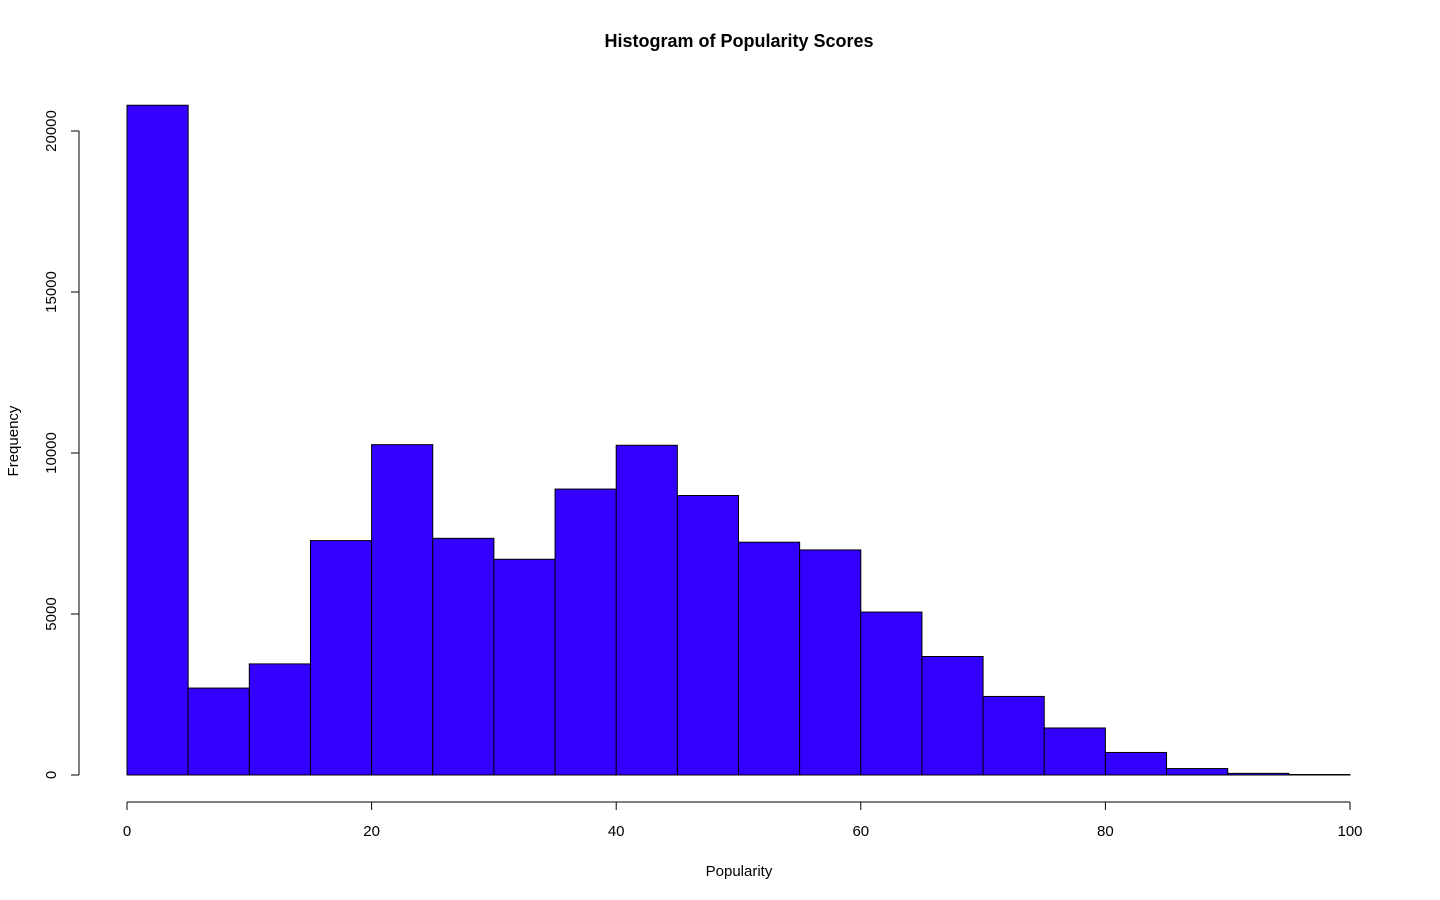 The image size is (1440, 900). Describe the element at coordinates (51, 453) in the screenshot. I see `y-tick-label: 10000` at that location.